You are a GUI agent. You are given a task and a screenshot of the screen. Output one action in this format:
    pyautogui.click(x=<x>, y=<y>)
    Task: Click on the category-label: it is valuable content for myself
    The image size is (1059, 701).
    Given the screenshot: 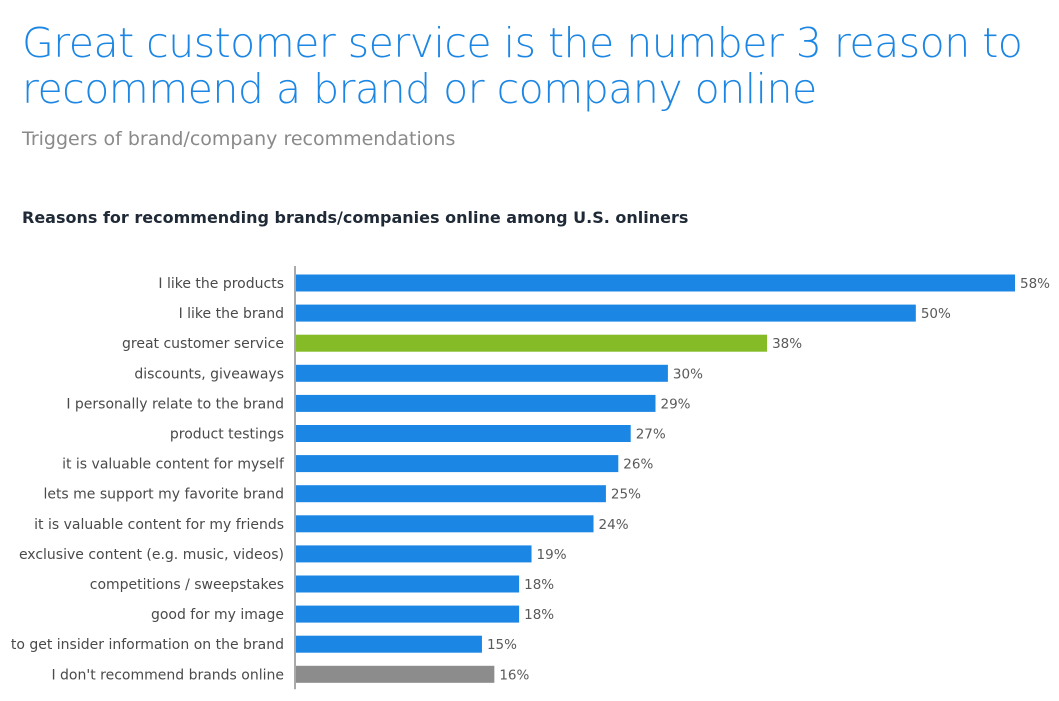 What is the action you would take?
    pyautogui.click(x=173, y=465)
    